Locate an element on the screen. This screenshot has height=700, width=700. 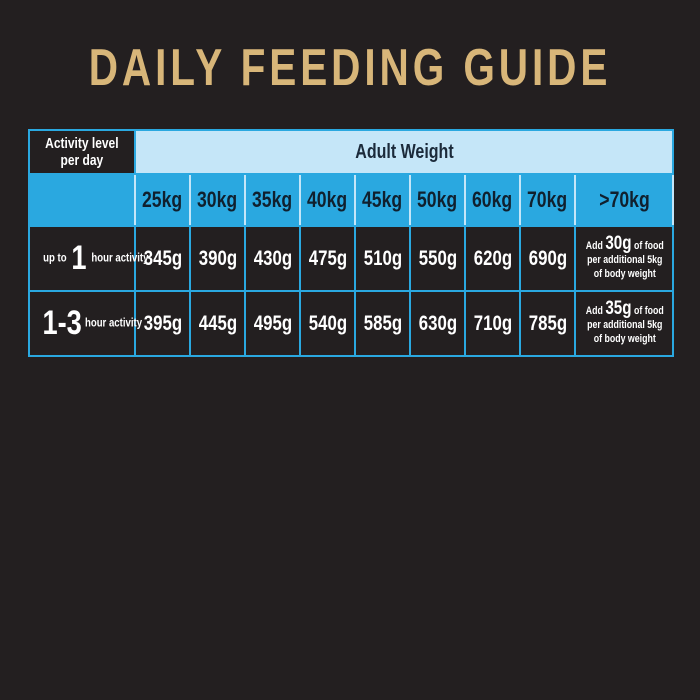
feeding-amount-cell: 430g is located at coordinates (272, 258).